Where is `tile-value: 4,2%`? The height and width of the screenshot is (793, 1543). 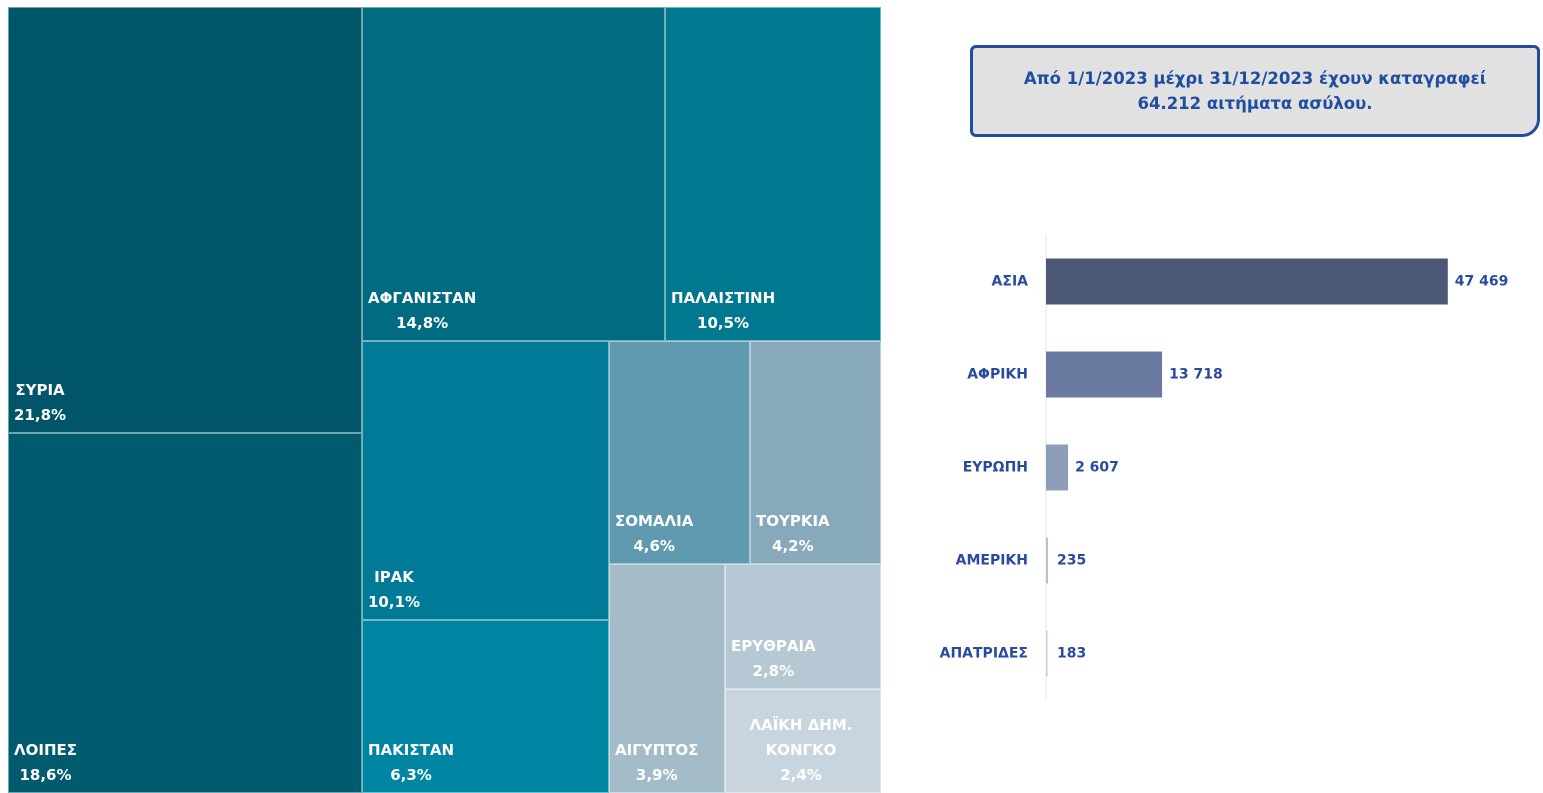 tile-value: 4,2% is located at coordinates (793, 546).